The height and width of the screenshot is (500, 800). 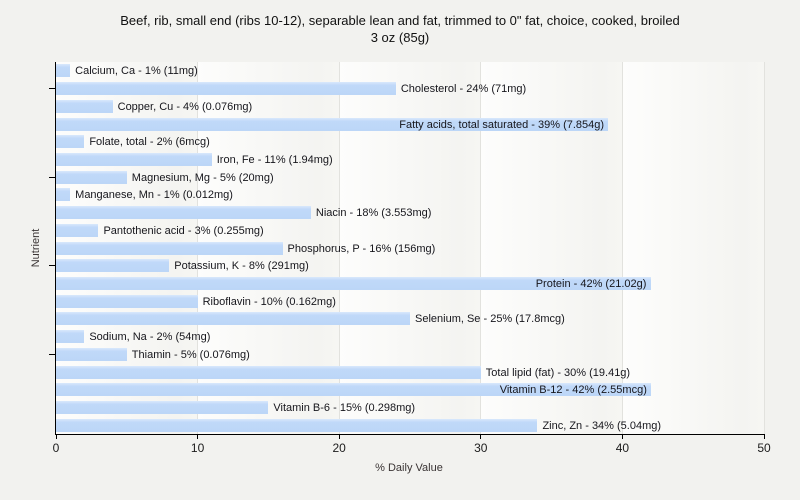 I want to click on x-axis-title: % Daily Value, so click(x=409, y=468).